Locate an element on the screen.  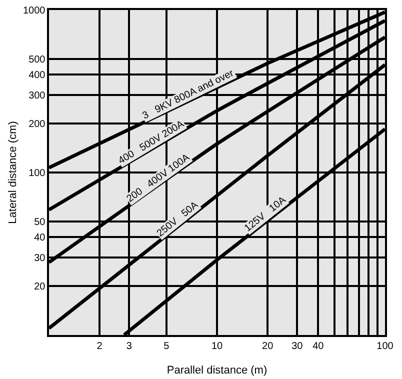
x-tick-label: 3 is located at coordinates (129, 346).